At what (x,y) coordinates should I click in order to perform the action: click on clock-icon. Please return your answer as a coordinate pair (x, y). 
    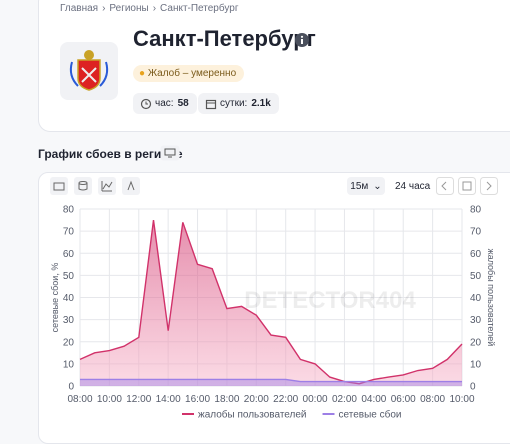
    Looking at the image, I should click on (146, 104).